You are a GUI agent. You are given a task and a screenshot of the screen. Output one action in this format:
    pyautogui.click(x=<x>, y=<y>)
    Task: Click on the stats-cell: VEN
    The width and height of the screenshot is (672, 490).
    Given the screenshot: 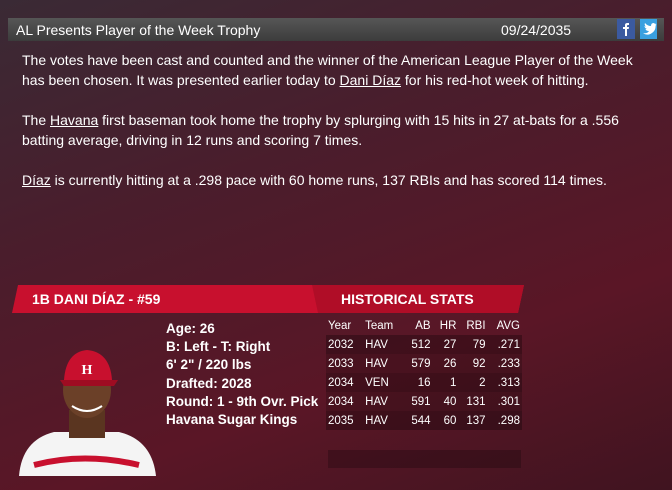 What is the action you would take?
    pyautogui.click(x=377, y=382)
    